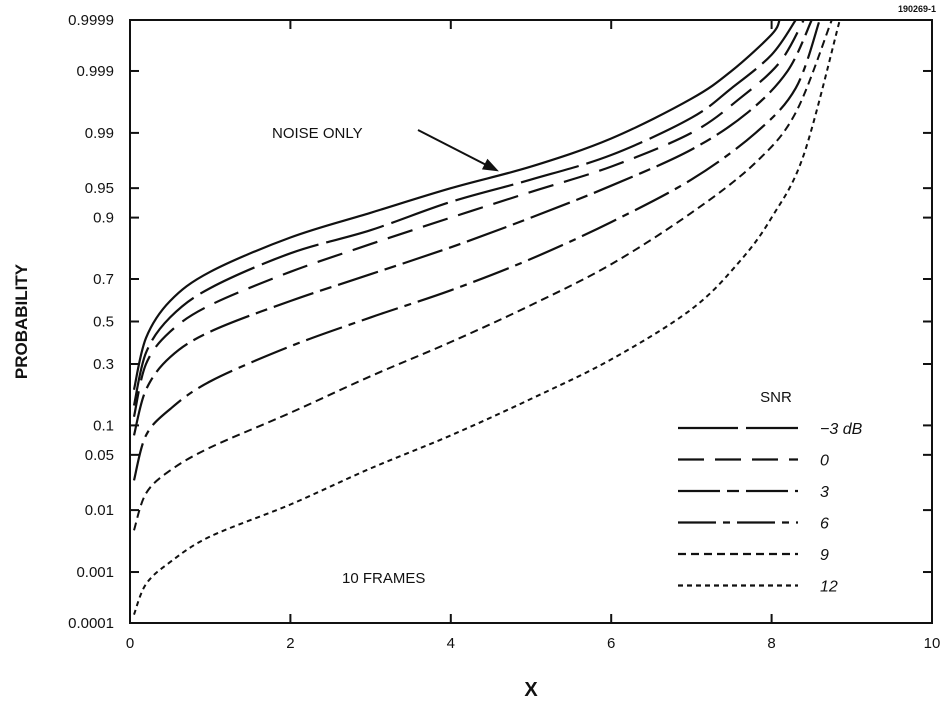  I want to click on figure-id: 190269-1, so click(917, 9).